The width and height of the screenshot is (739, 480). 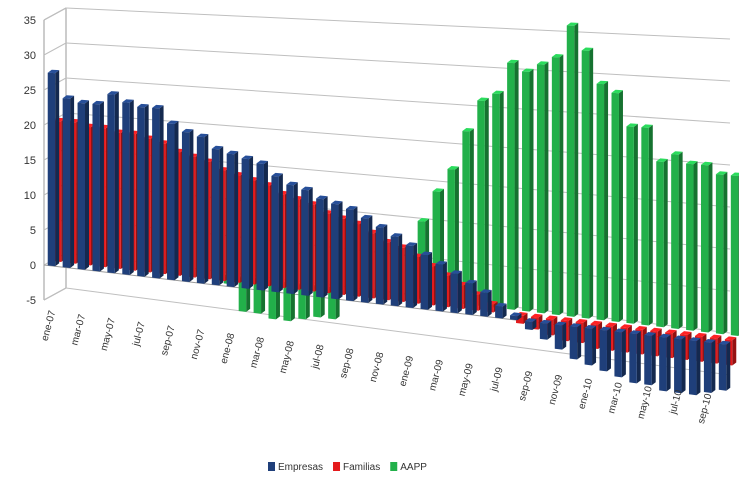 What do you see at coordinates (675, 402) in the screenshot?
I see `x-tick-label: jul-10` at bounding box center [675, 402].